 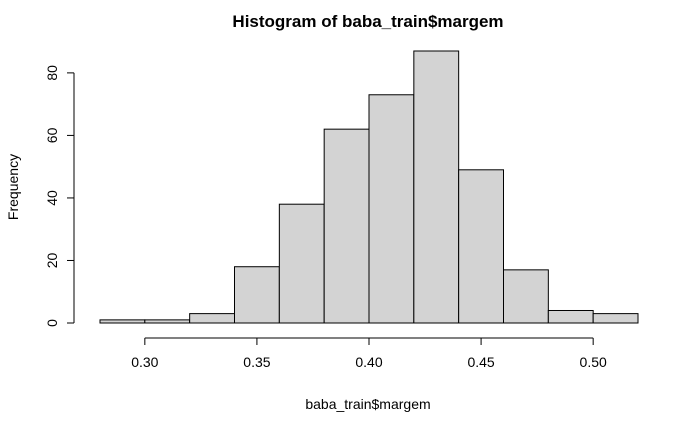 What do you see at coordinates (52, 73) in the screenshot?
I see `y-tick-label-4: 80` at bounding box center [52, 73].